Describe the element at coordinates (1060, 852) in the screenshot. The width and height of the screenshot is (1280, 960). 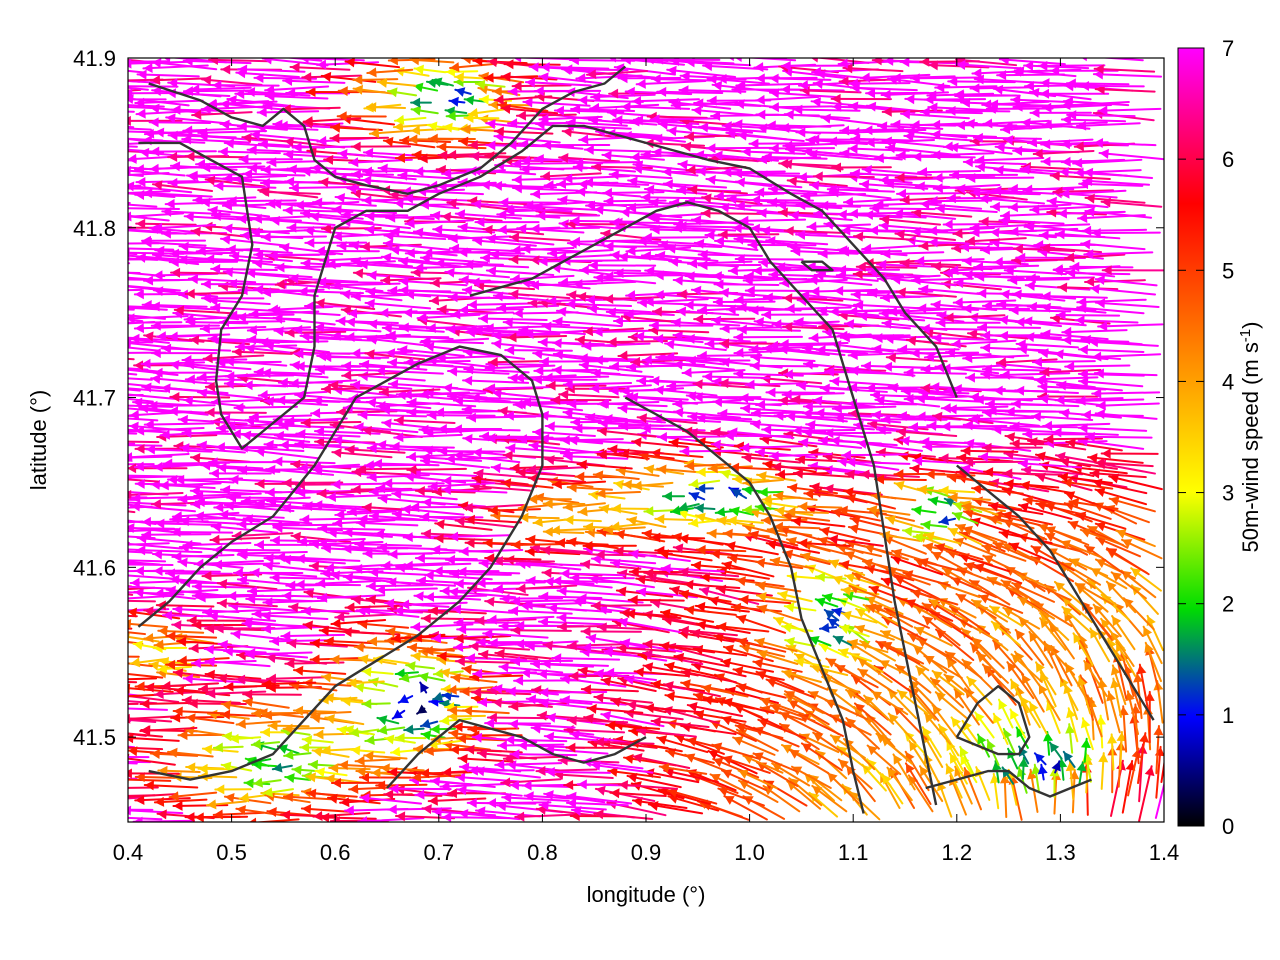
I see `x-tick-label: 1.3` at that location.